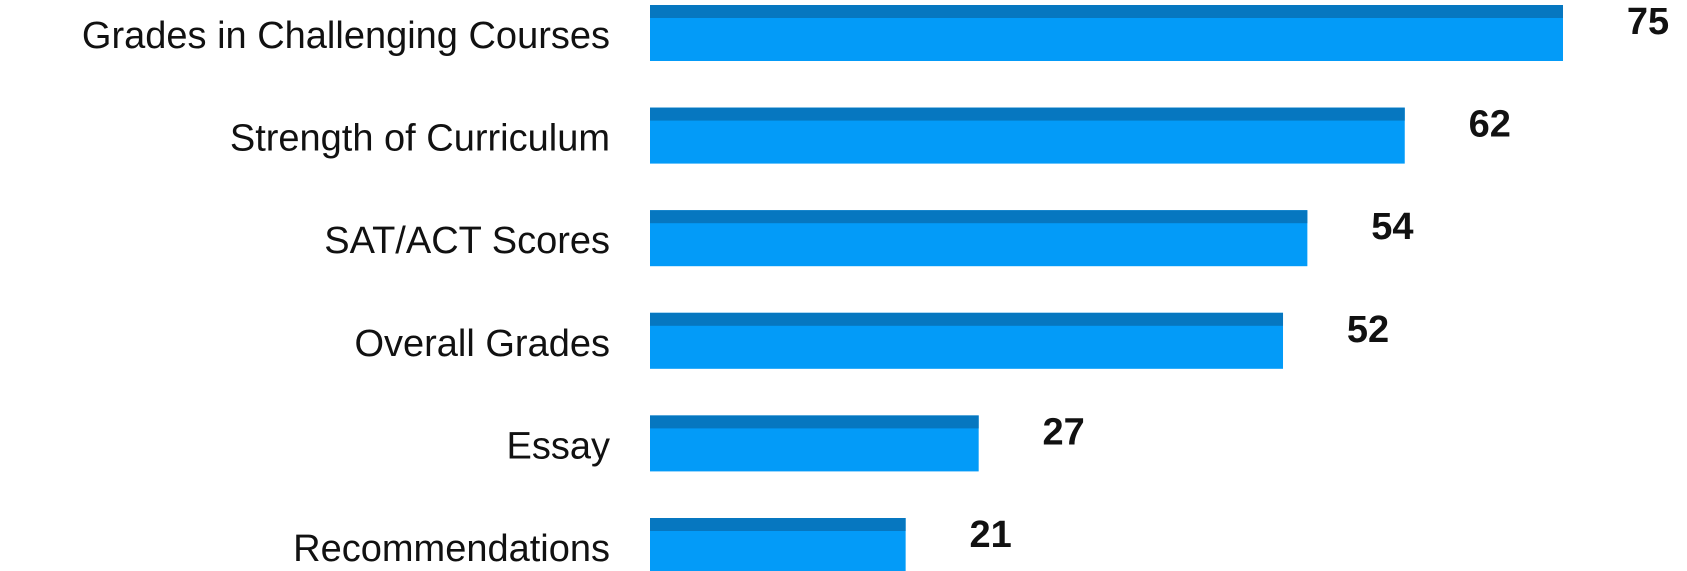 The image size is (1687, 571). What do you see at coordinates (796, 441) in the screenshot?
I see `bar-group: Essay 27` at bounding box center [796, 441].